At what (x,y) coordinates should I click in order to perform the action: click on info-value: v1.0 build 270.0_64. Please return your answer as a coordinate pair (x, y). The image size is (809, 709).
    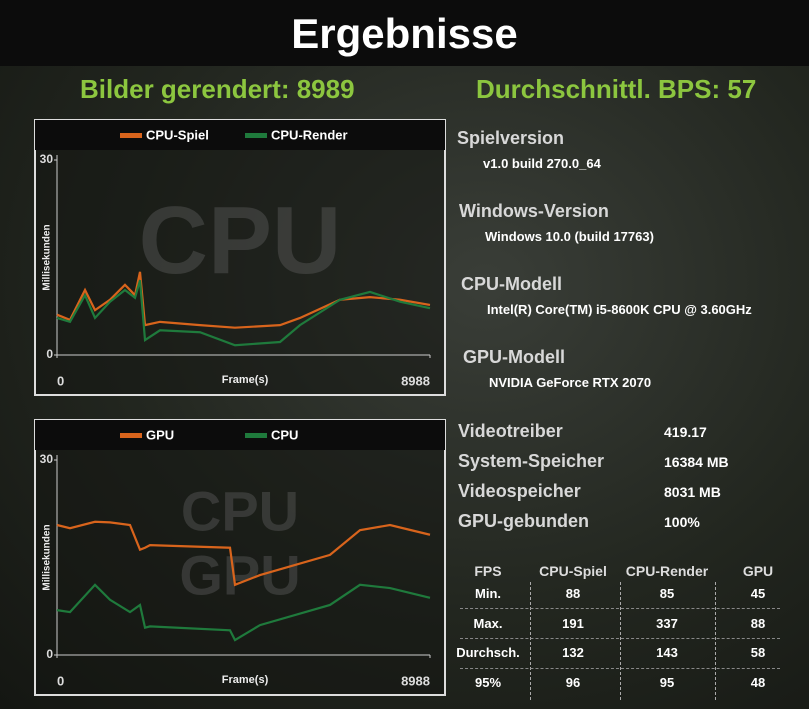
    Looking at the image, I should click on (542, 163).